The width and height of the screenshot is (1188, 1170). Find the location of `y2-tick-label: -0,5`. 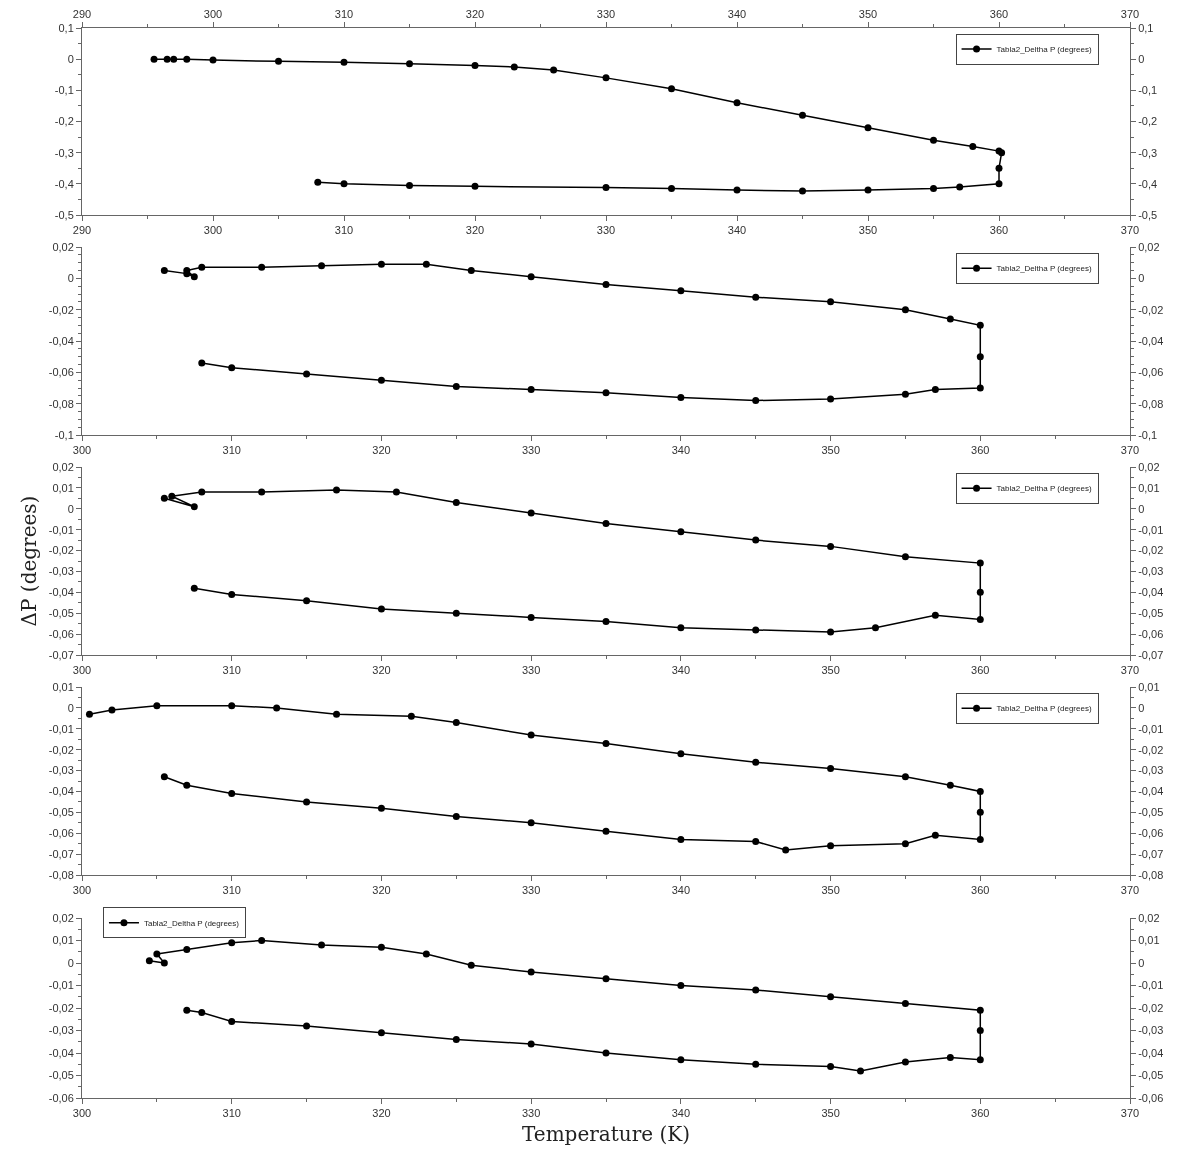

y2-tick-label: -0,5 is located at coordinates (1148, 214).